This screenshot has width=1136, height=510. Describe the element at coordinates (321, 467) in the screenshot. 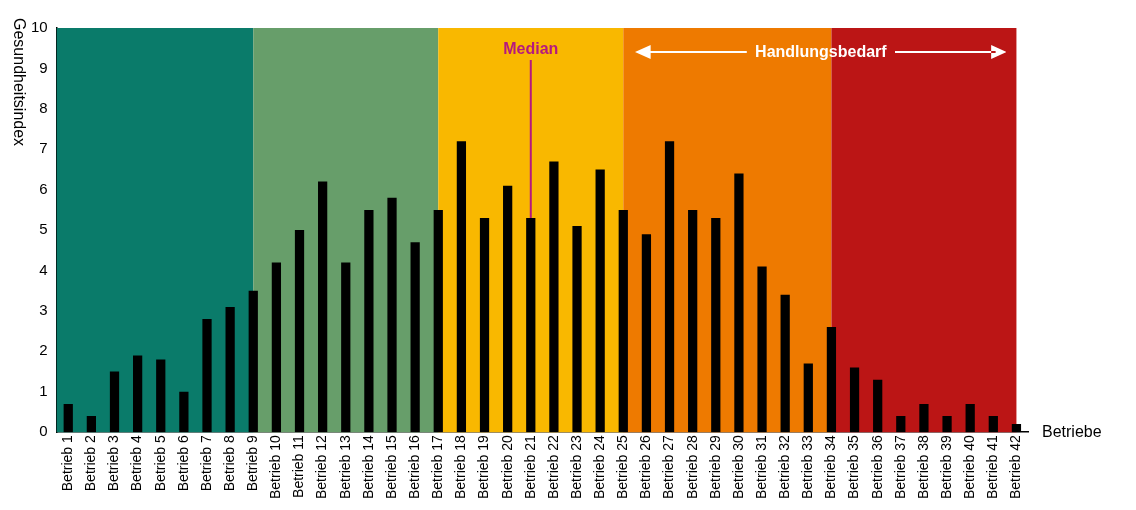

I see `x-tick-label: Betrieb 12` at that location.